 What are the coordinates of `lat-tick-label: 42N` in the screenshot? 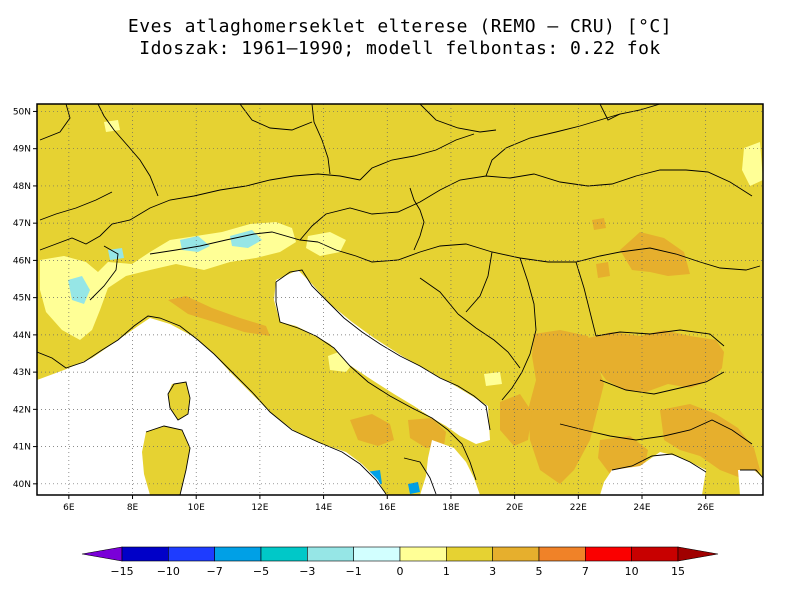 It's located at (22, 410).